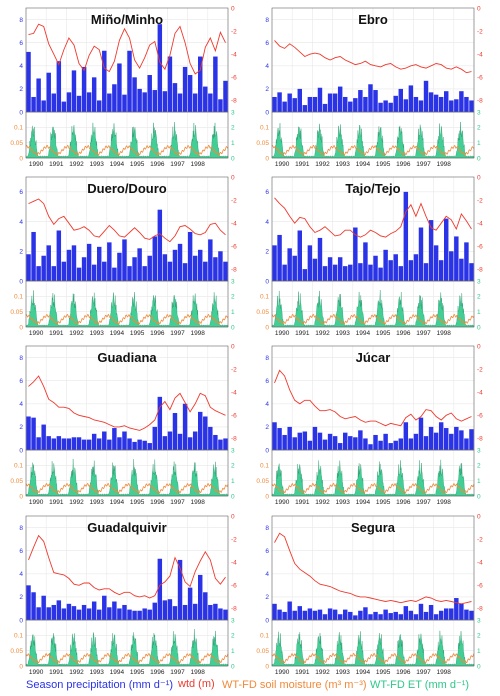 Image resolution: width=500 pixels, height=696 pixels. What do you see at coordinates (267, 450) in the screenshot?
I see `precip-tick-label: 0` at bounding box center [267, 450].